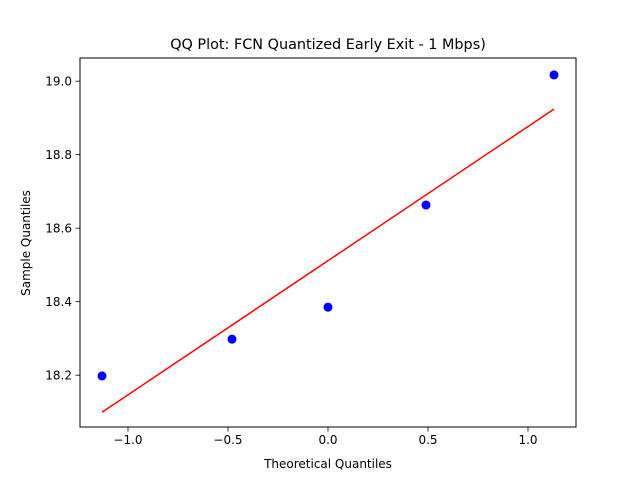 The height and width of the screenshot is (480, 640). I want to click on x-tick-label: 1.0, so click(527, 440).